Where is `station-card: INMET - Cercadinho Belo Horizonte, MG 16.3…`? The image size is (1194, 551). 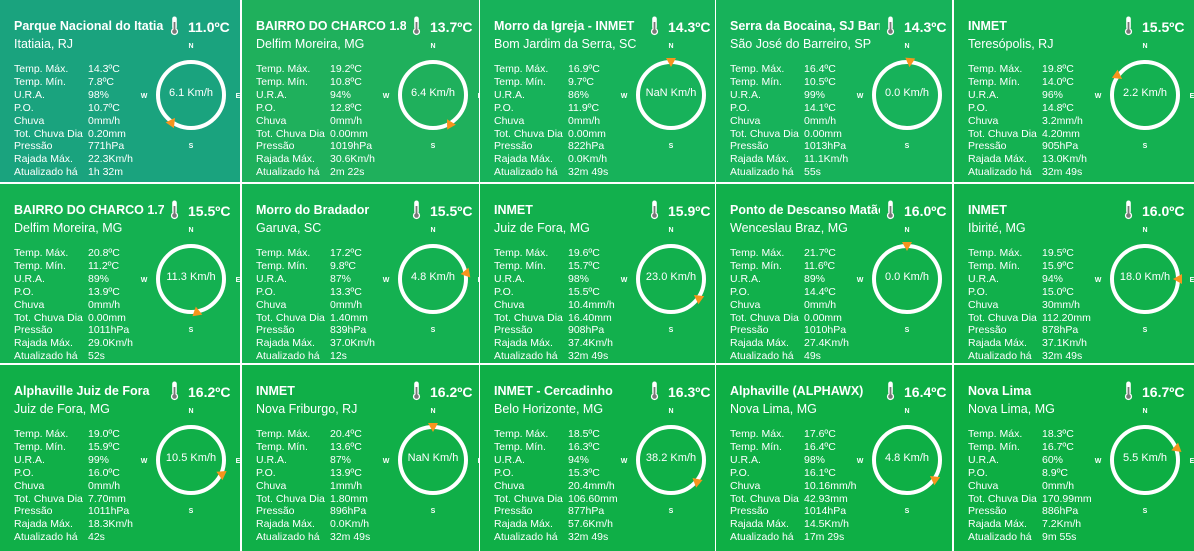 station-card: INMET - Cercadinho Belo Horizonte, MG 16.3… is located at coordinates (597, 458).